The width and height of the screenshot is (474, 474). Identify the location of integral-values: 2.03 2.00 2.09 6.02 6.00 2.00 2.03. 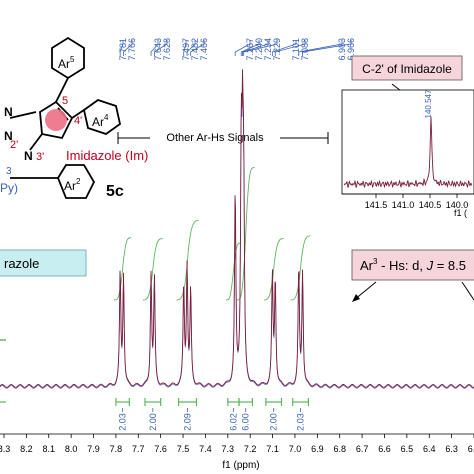
(212, 419).